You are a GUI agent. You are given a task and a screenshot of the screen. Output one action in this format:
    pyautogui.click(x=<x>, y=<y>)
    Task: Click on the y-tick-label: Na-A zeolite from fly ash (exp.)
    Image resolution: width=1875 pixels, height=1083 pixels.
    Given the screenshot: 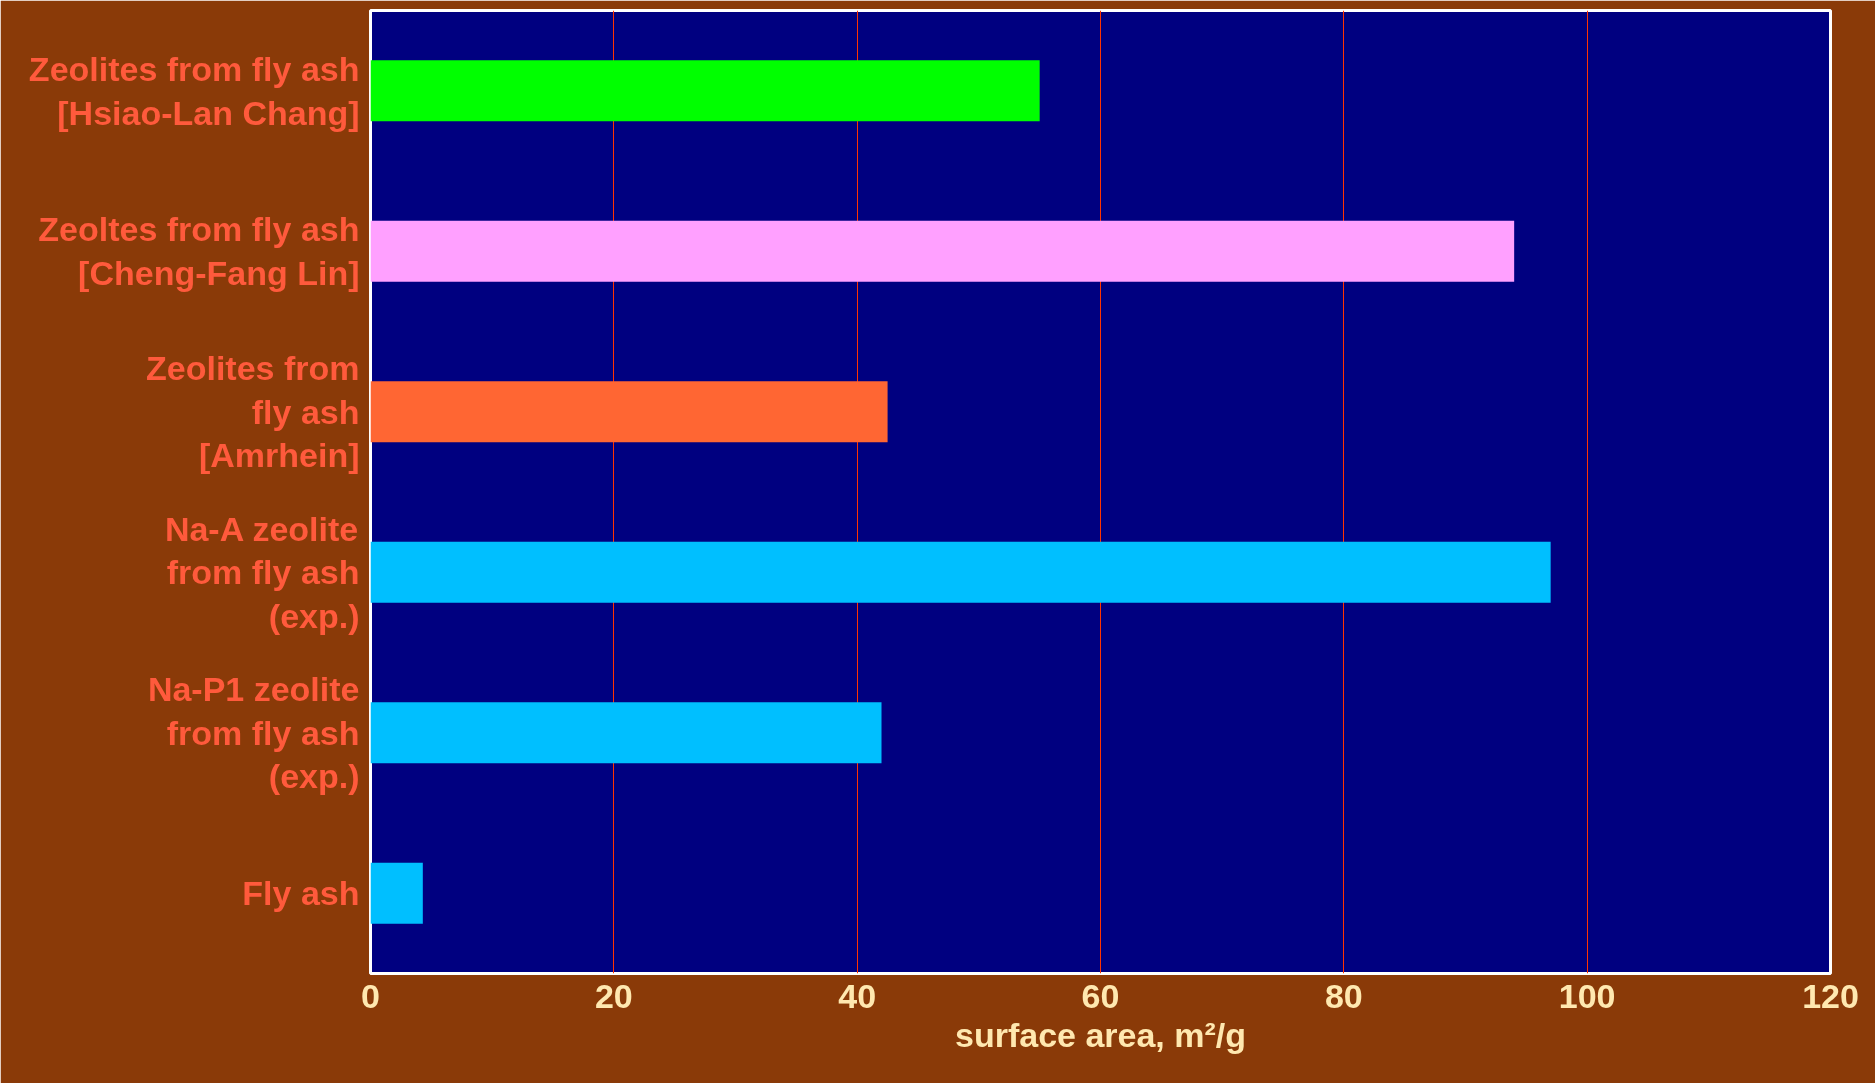 What is the action you would take?
    pyautogui.click(x=262, y=572)
    